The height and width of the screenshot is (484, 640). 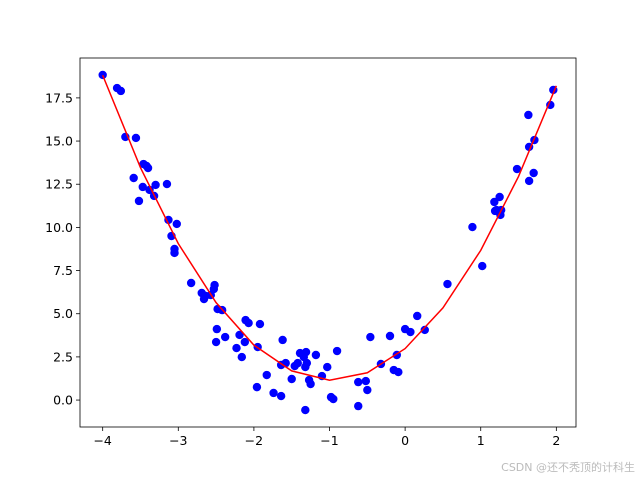 What do you see at coordinates (481, 440) in the screenshot?
I see `x-tick-label: 1` at bounding box center [481, 440].